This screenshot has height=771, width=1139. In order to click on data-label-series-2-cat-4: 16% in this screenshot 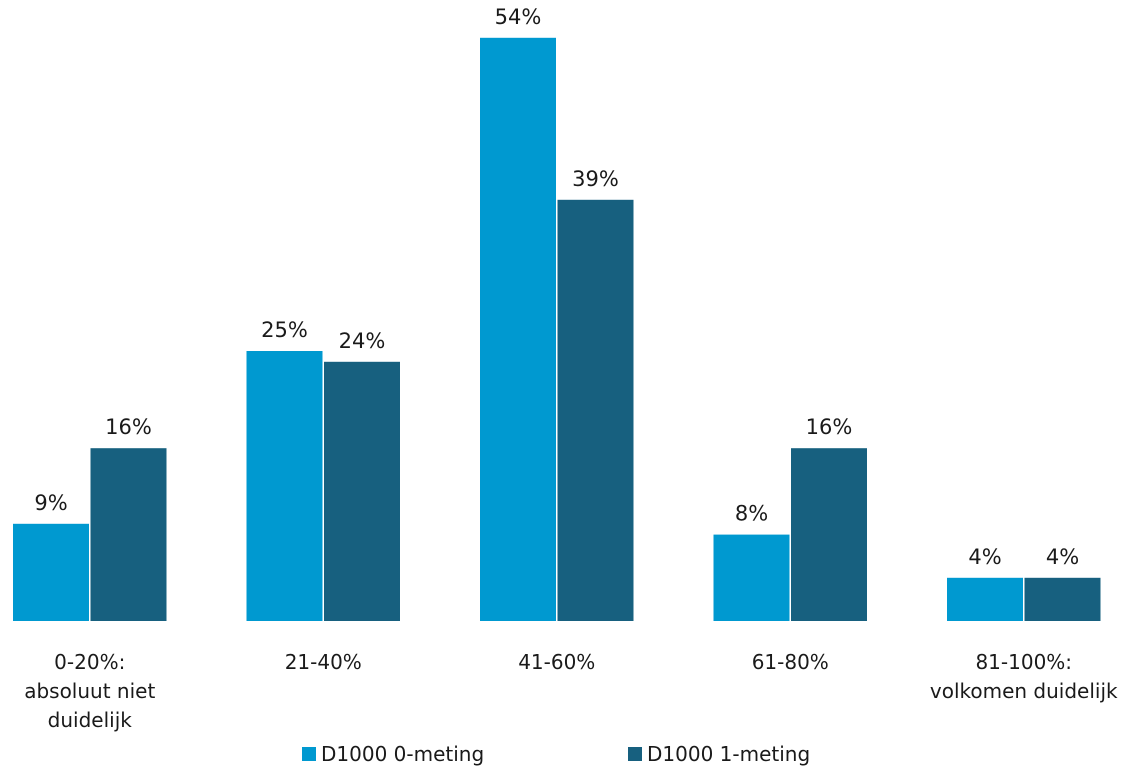, I will do `click(829, 427)`.